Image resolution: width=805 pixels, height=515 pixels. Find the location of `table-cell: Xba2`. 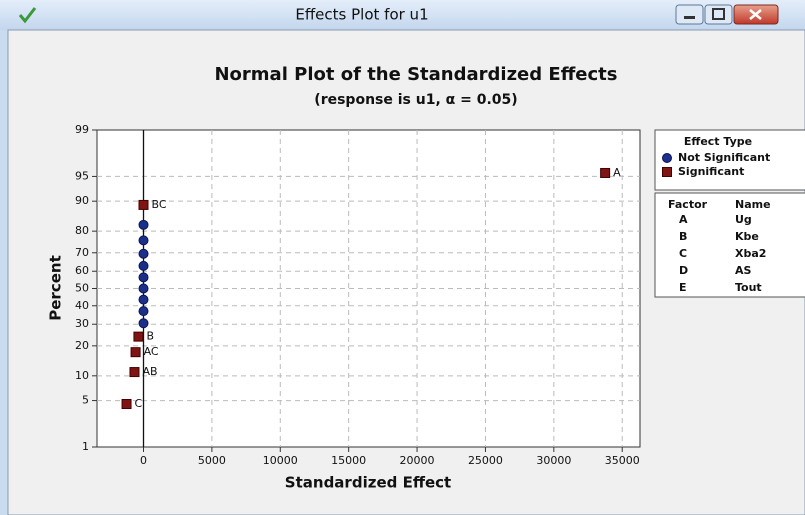

table-cell: Xba2 is located at coordinates (750, 253).